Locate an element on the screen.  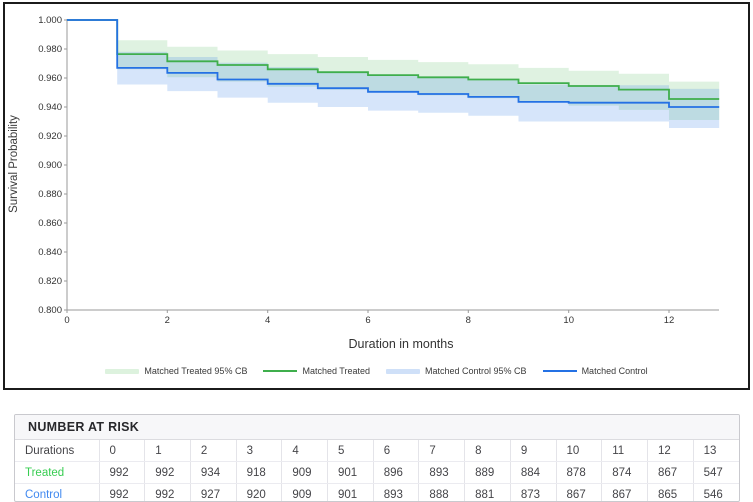
risk-table-title: NUMBER AT RISK is located at coordinates (377, 427).